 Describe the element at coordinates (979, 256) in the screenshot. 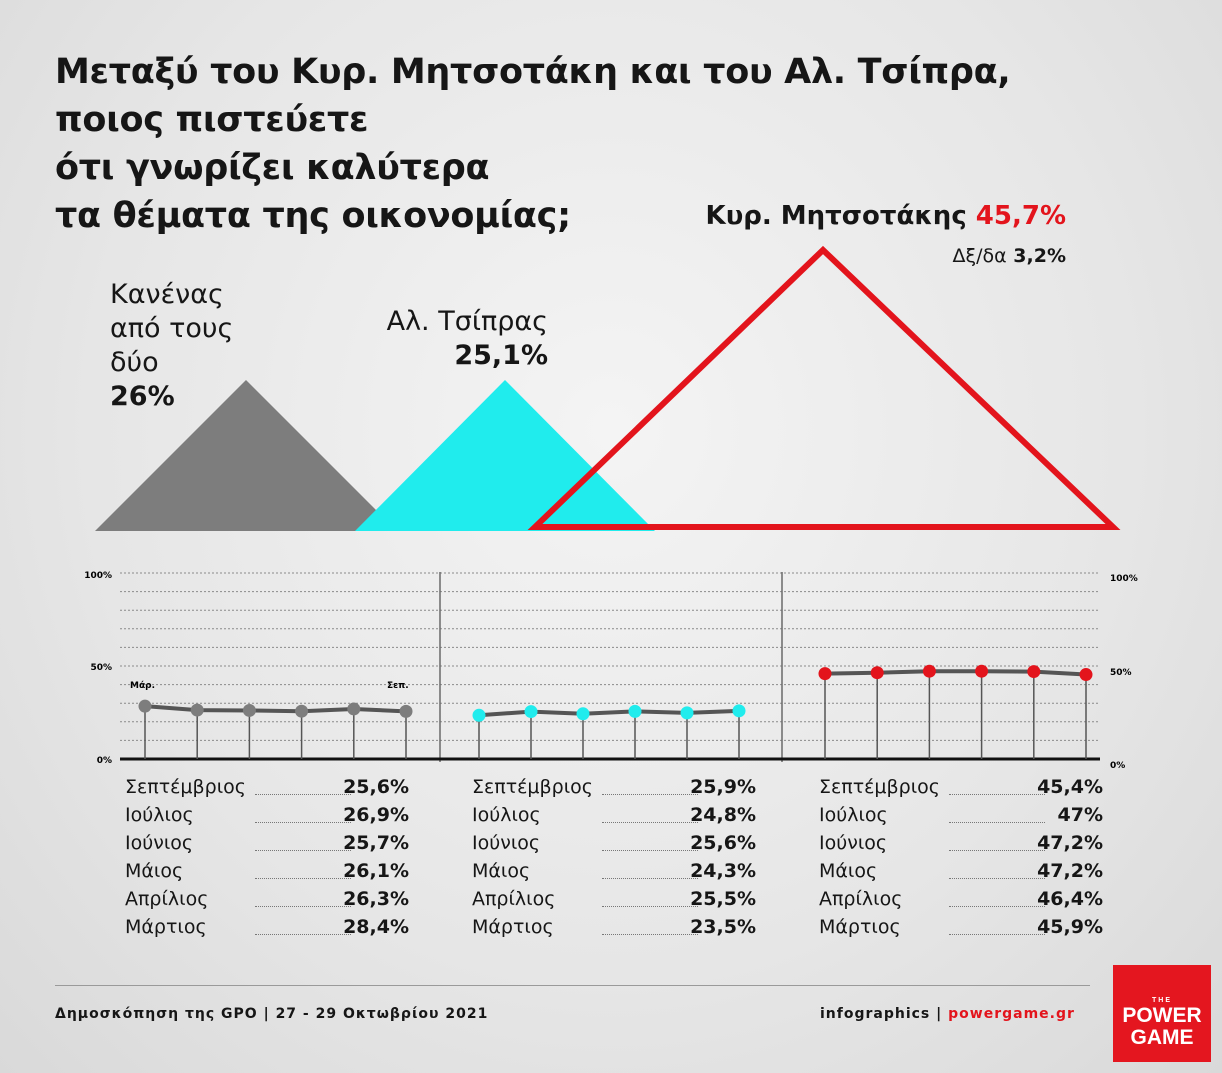

I see `label-dk-text: Δξ/δα` at that location.